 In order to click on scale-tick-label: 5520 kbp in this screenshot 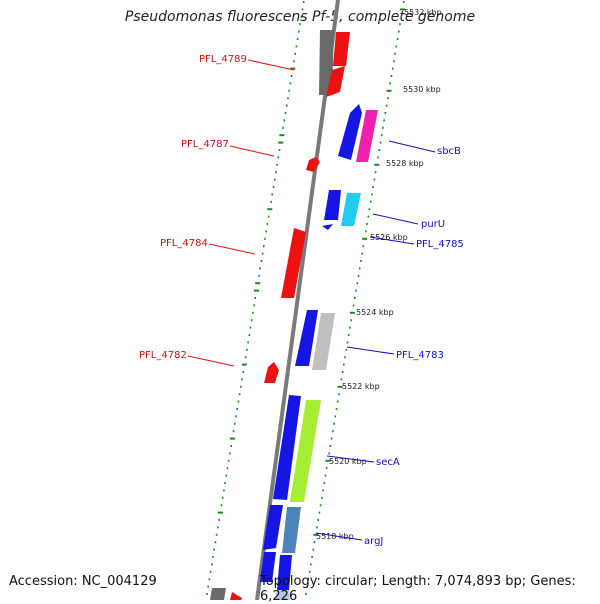, I will do `click(348, 461)`.